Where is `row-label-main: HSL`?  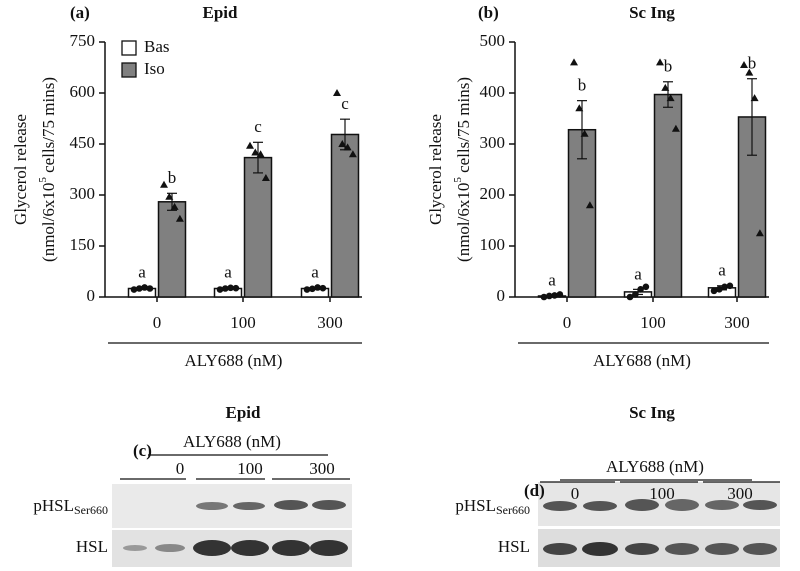
row-label-main: HSL is located at coordinates (92, 546).